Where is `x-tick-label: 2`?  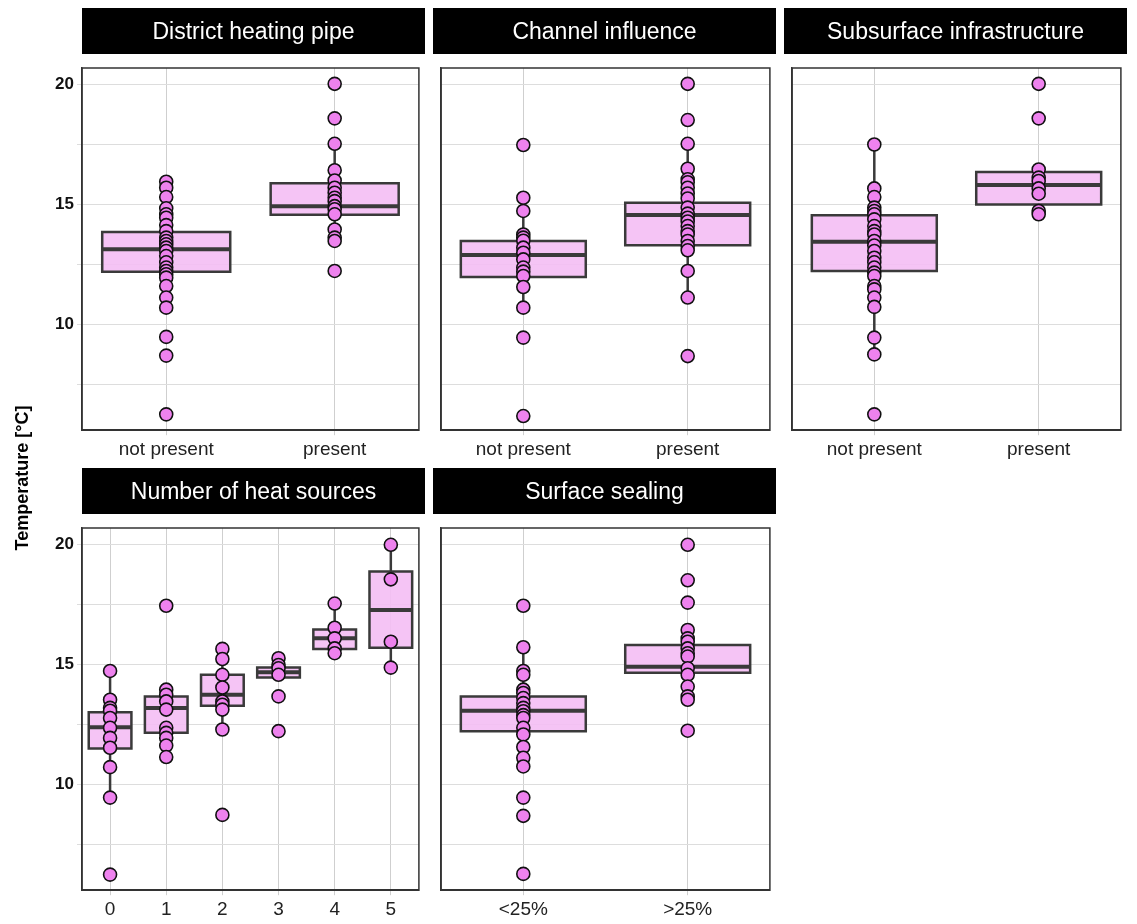 x-tick-label: 2 is located at coordinates (222, 908).